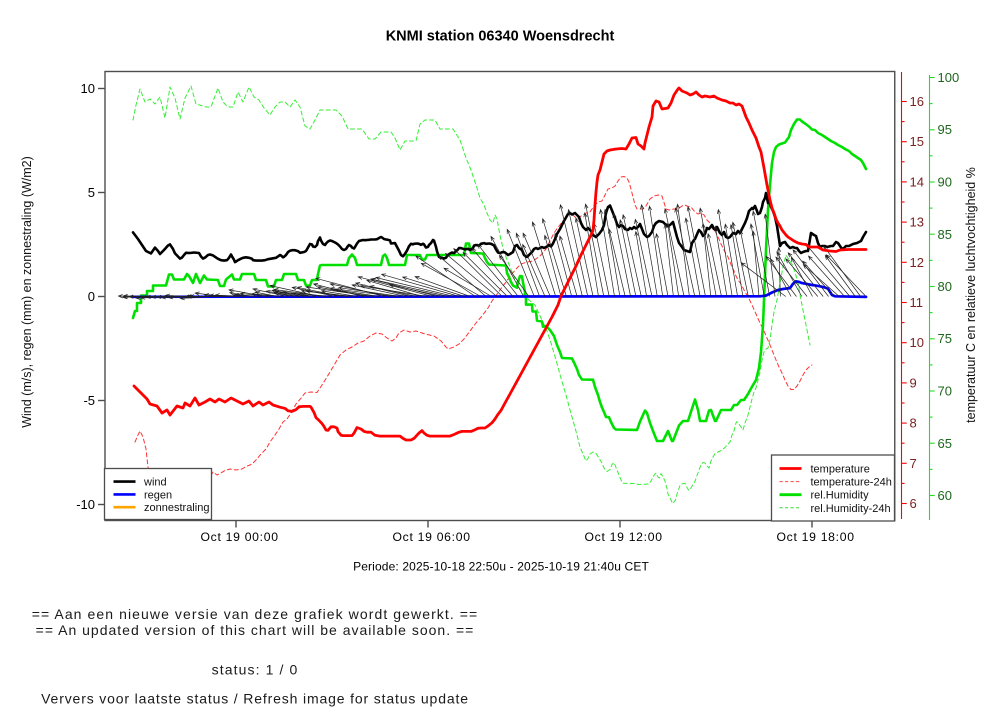 This screenshot has height=720, width=1000. I want to click on svg-text: 16, so click(917, 101).